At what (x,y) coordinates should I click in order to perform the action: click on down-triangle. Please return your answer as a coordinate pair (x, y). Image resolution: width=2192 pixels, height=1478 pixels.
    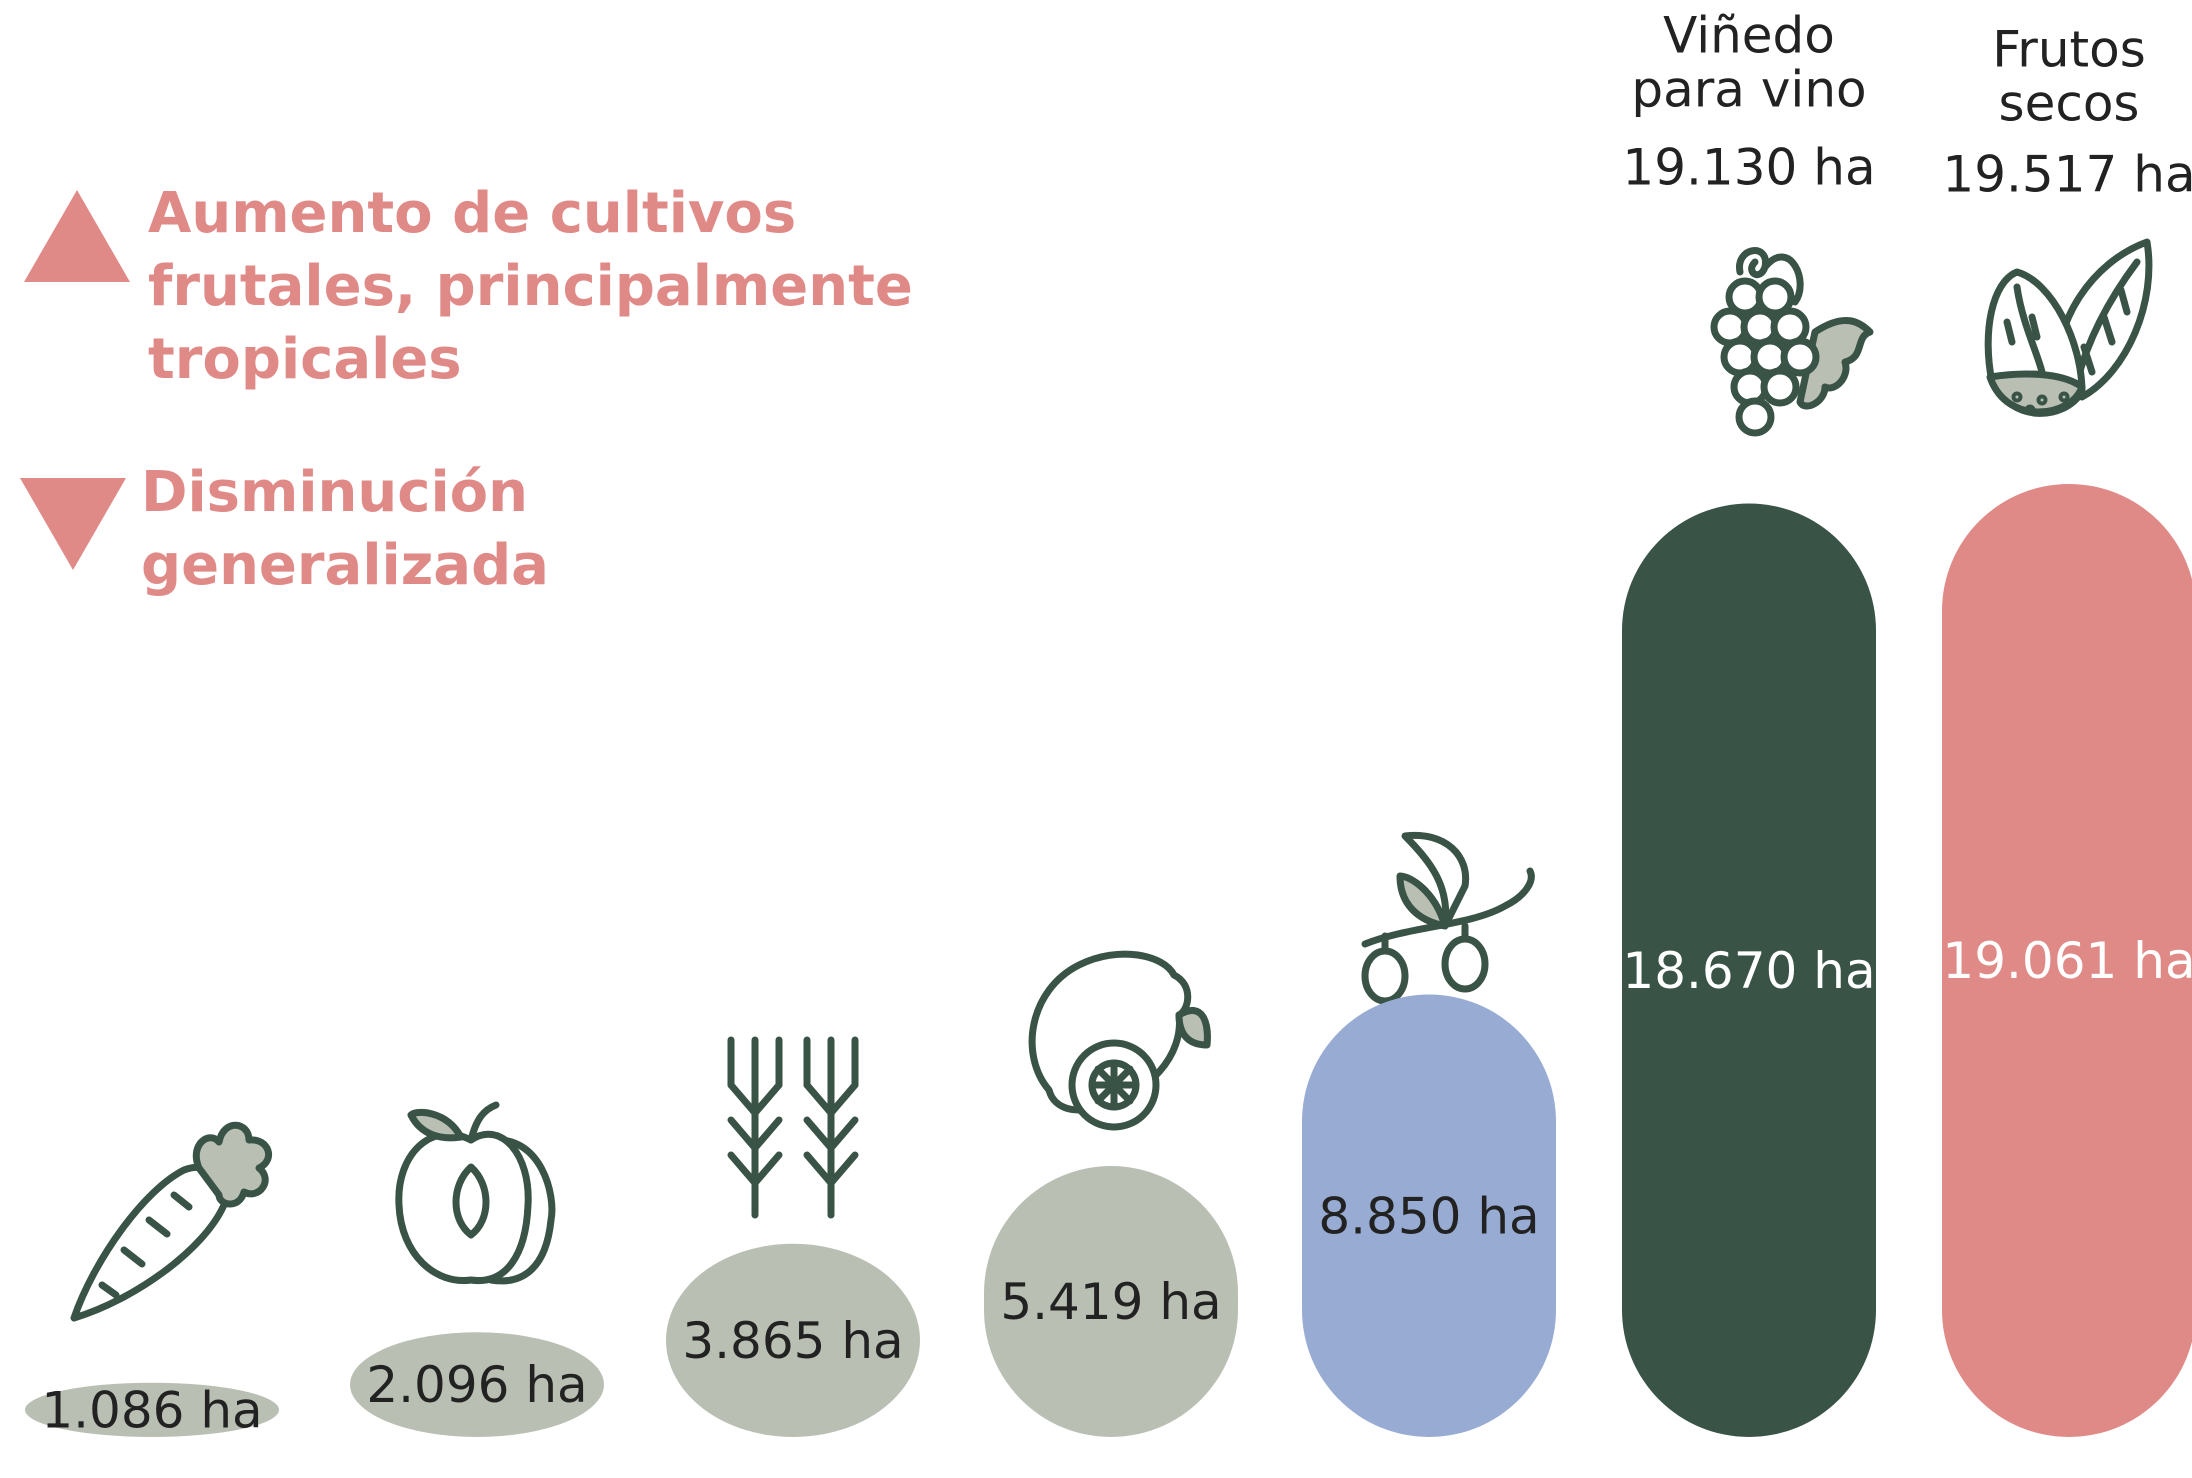
    Looking at the image, I should click on (73, 524).